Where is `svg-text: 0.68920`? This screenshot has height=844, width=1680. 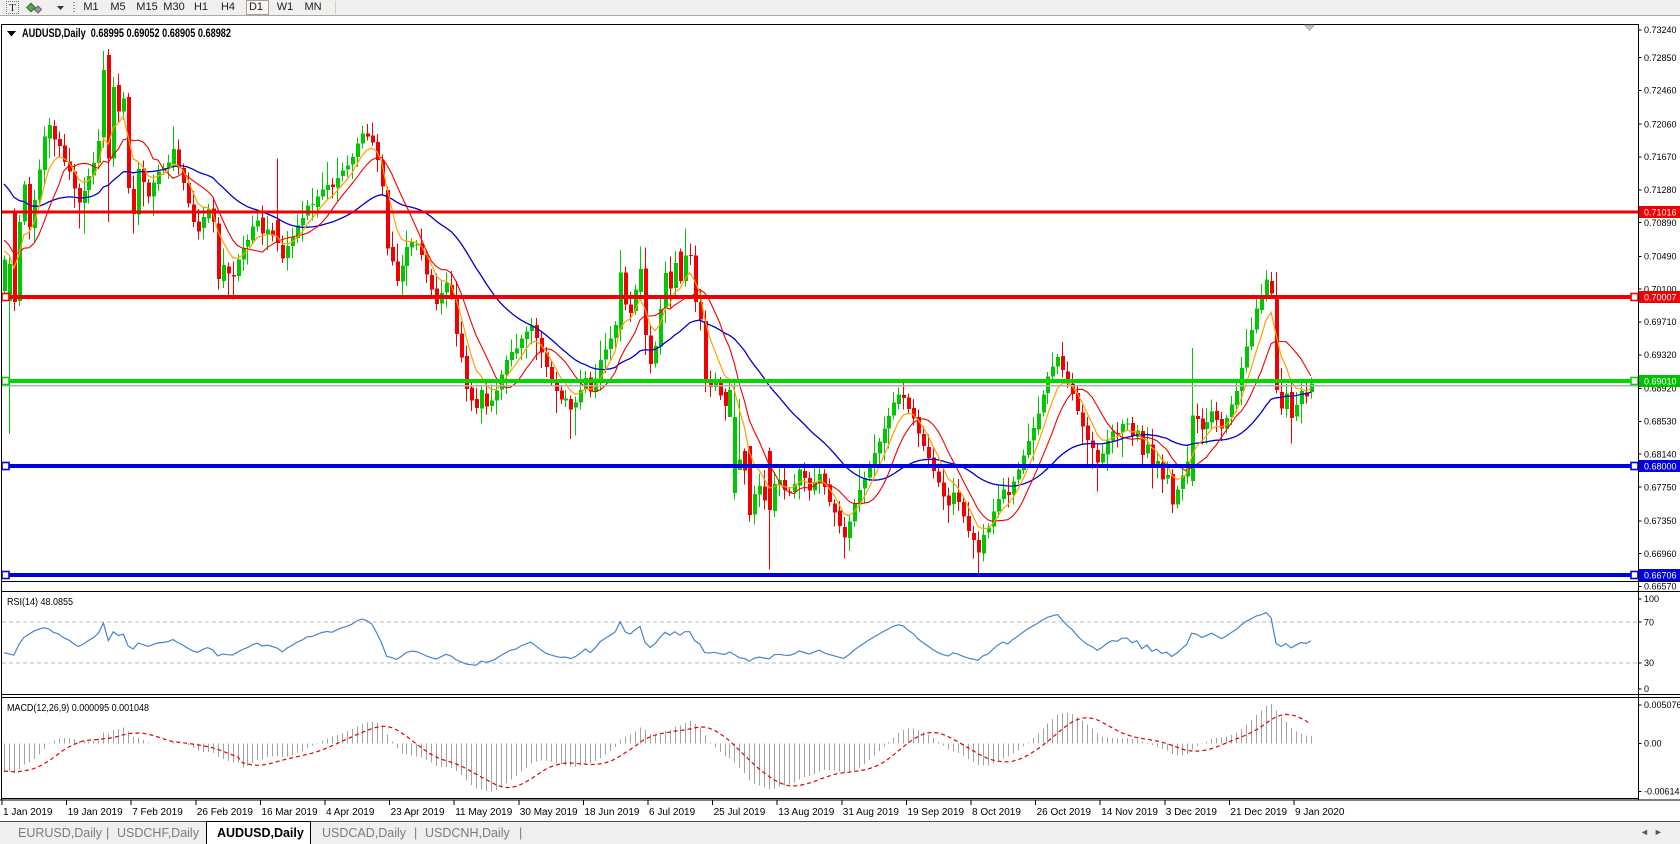 svg-text: 0.68920 is located at coordinates (1660, 389).